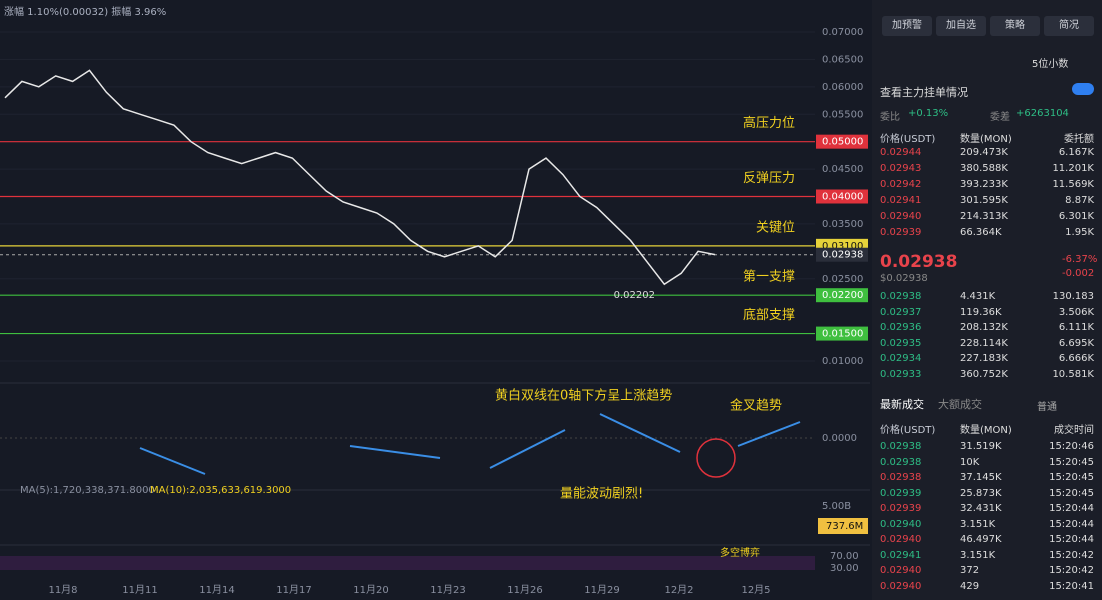 The width and height of the screenshot is (1102, 600). Describe the element at coordinates (1071, 570) in the screenshot. I see `trade-row: 15:20:42` at that location.